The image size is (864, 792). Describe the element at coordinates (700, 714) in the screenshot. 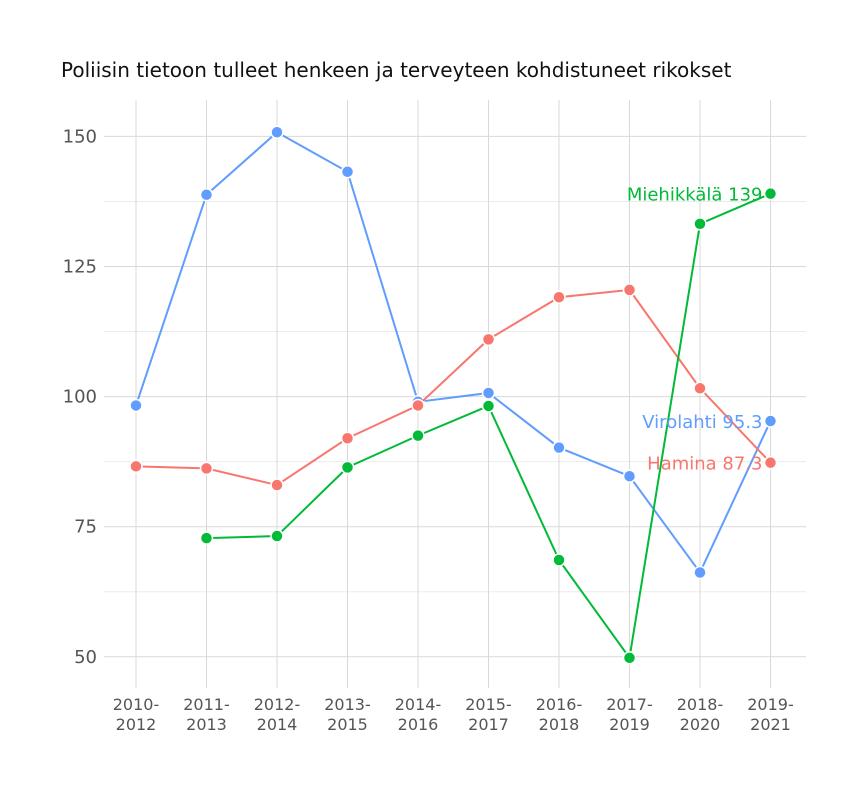

I see `x-tick-label: 2018-2020` at that location.